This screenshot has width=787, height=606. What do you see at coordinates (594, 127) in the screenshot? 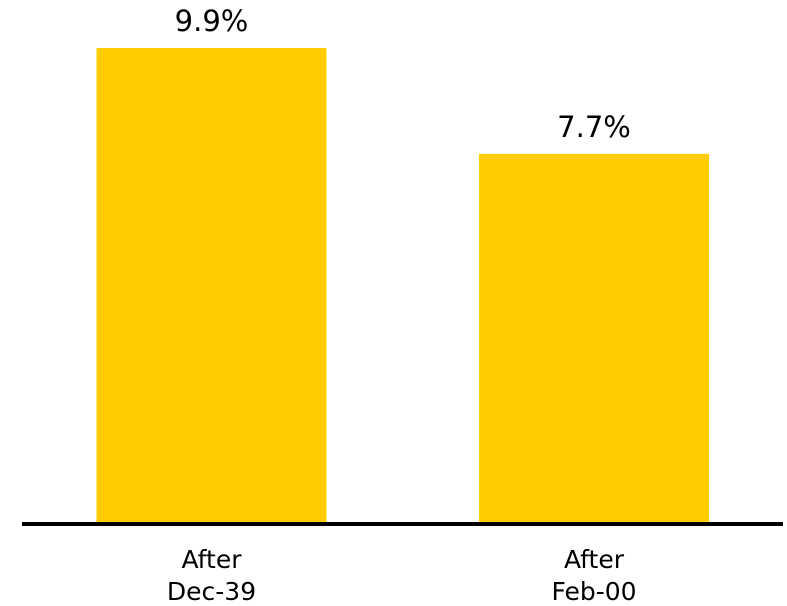
I see `data-label-2: 7.7%` at bounding box center [594, 127].